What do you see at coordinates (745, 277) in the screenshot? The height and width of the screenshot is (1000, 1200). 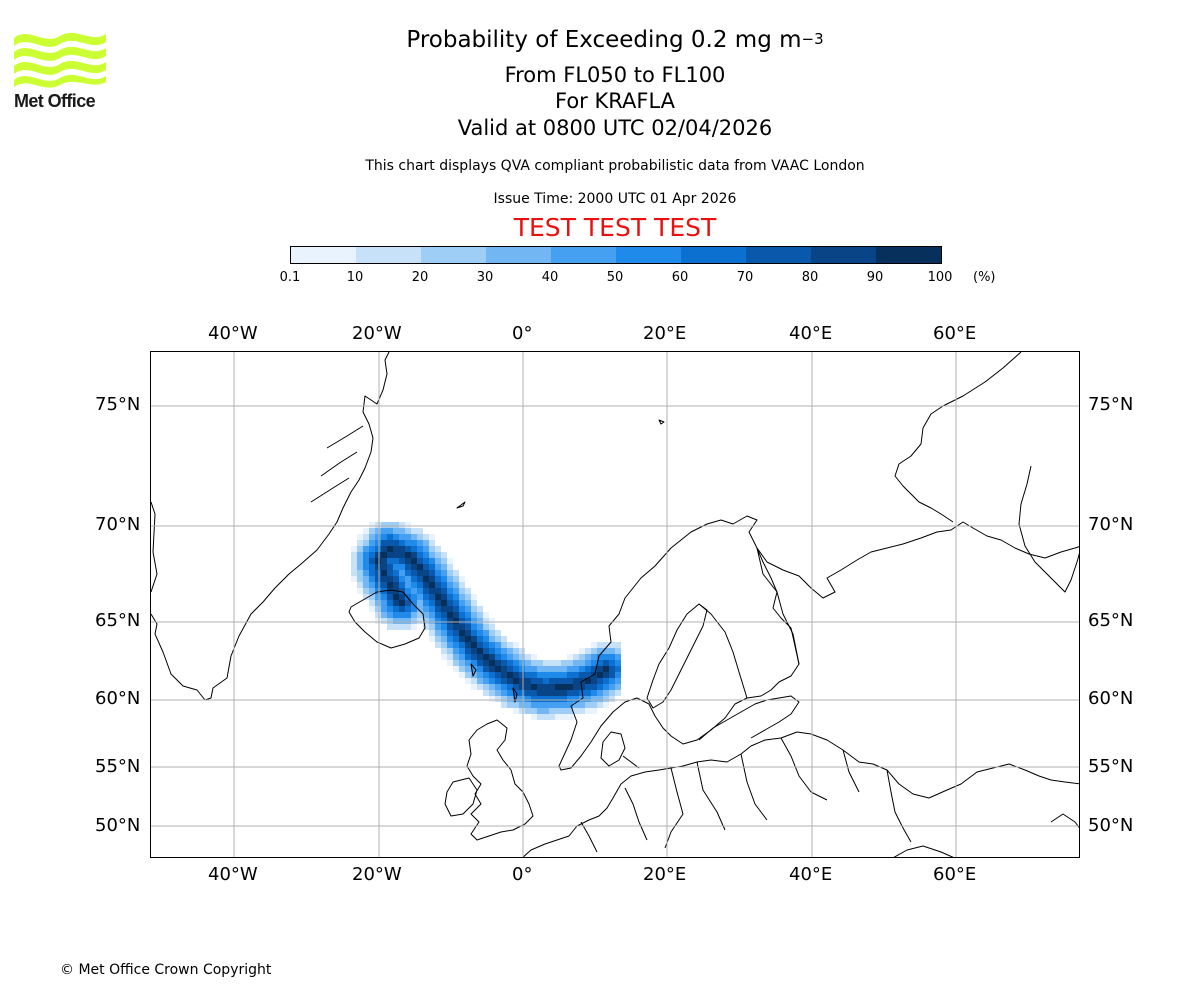 I see `colorbar-tick-label: 70` at bounding box center [745, 277].